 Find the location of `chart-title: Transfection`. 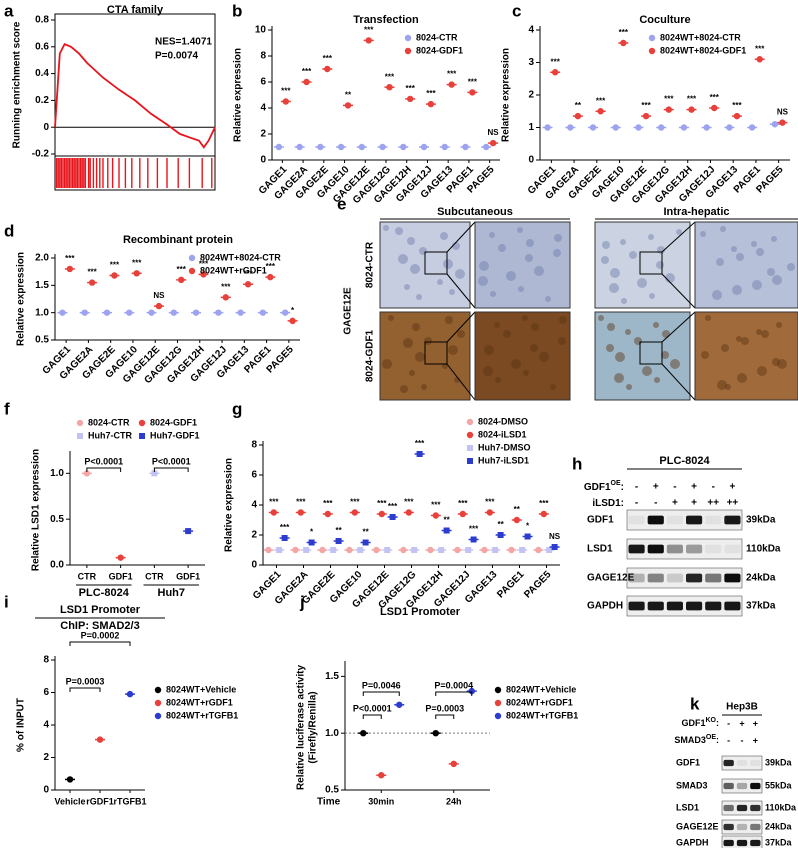

chart-title: Transfection is located at coordinates (386, 20).